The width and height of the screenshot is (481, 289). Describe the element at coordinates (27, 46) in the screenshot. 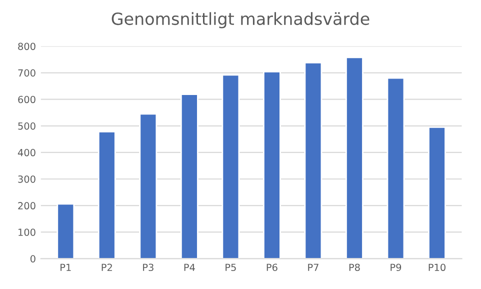

I see `y-tick-label: 800` at that location.